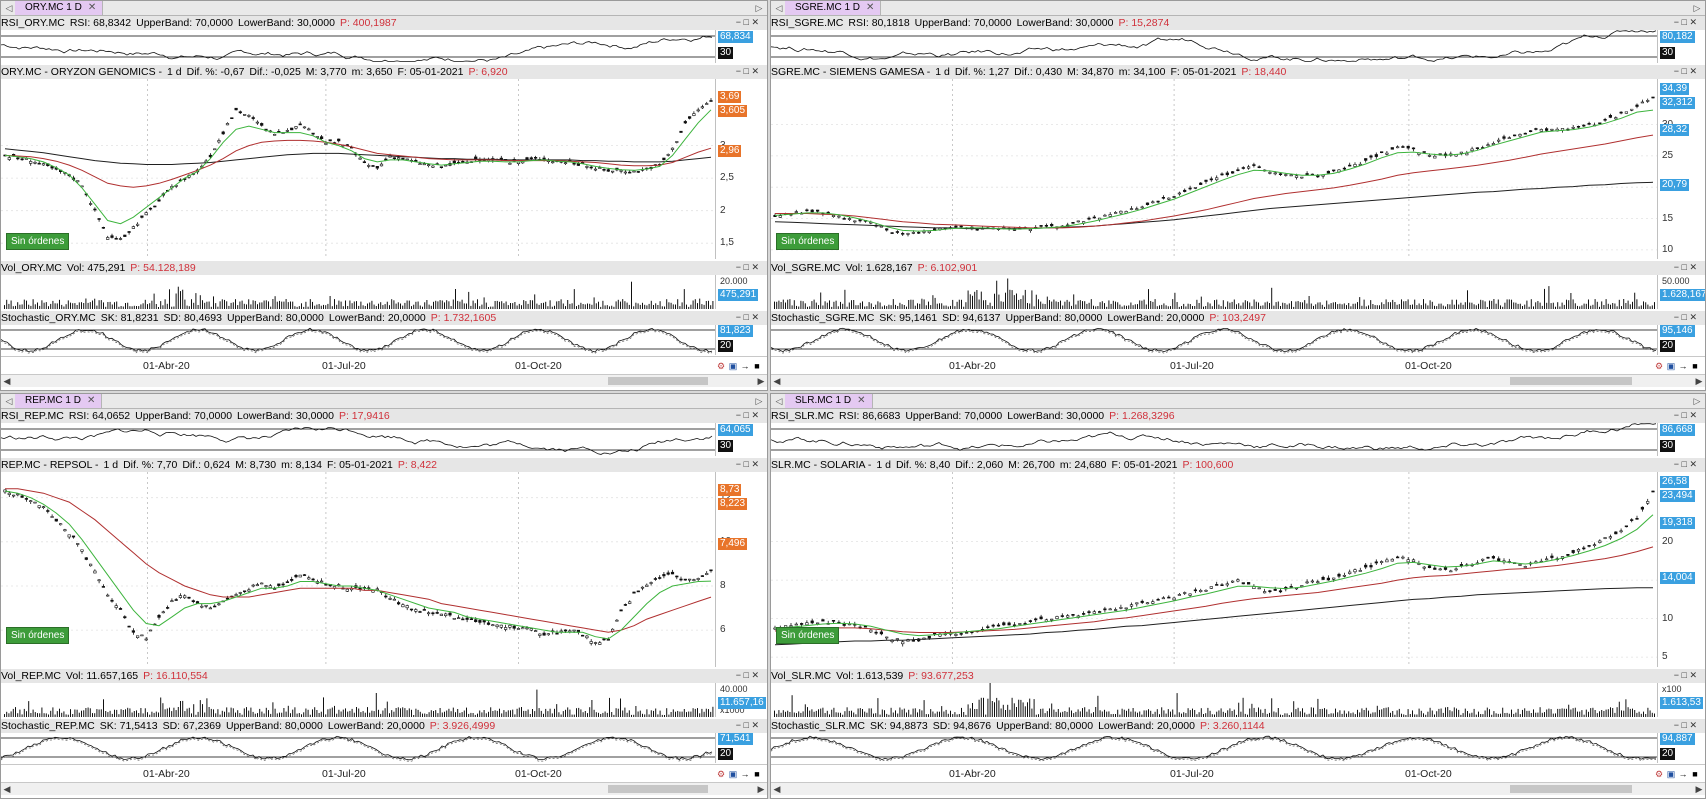 Image resolution: width=1706 pixels, height=799 pixels. Describe the element at coordinates (1238, 46) in the screenshot. I see `rsi-subchart: 80,182 30` at that location.